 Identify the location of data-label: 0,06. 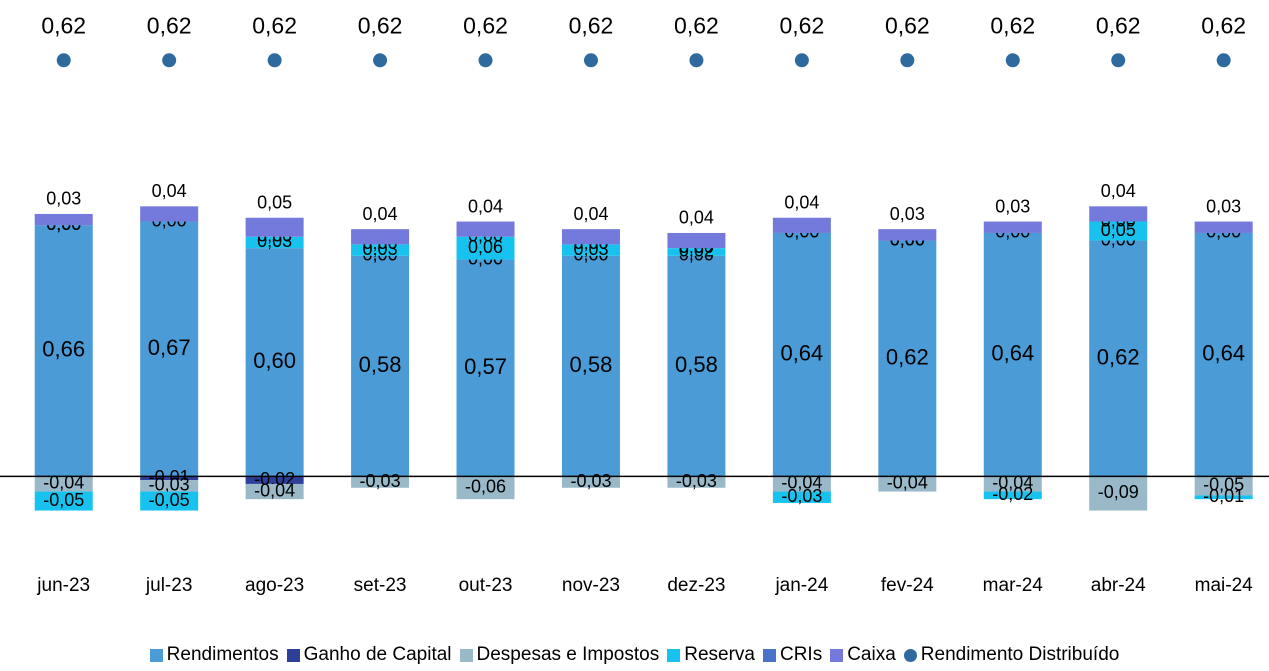
(485, 247).